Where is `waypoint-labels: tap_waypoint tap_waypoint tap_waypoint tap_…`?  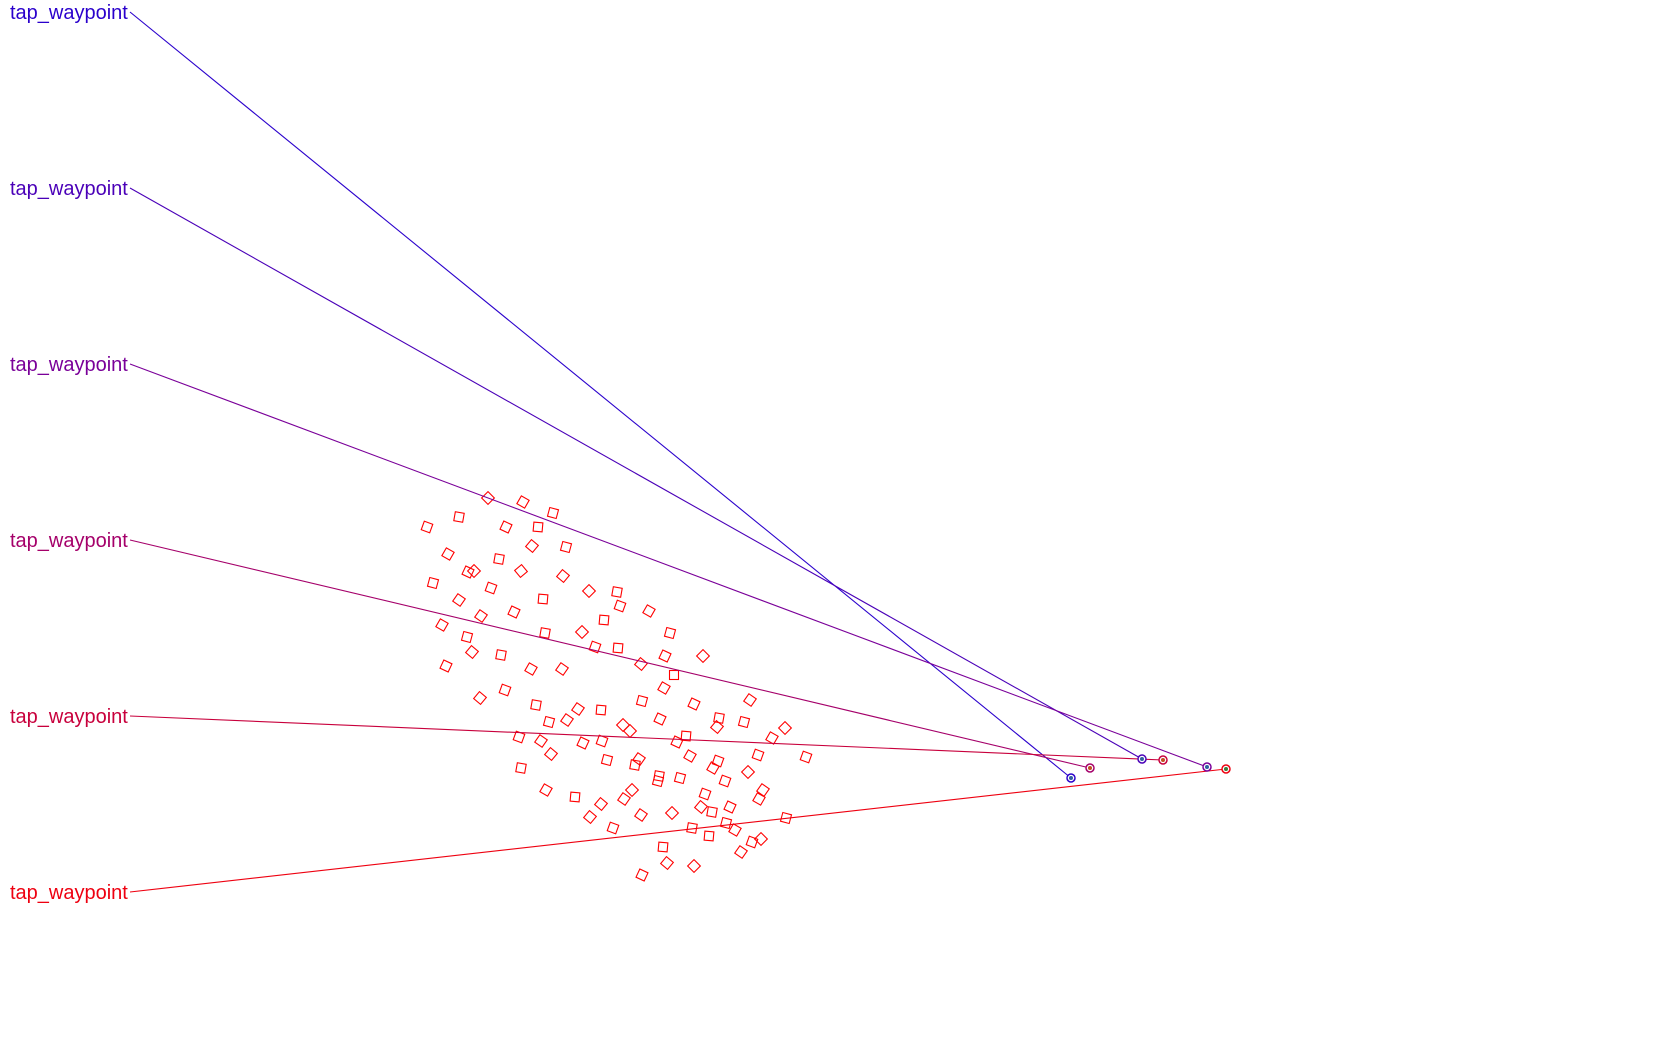 waypoint-labels: tap_waypoint tap_waypoint tap_waypoint tap_… is located at coordinates (69, 453).